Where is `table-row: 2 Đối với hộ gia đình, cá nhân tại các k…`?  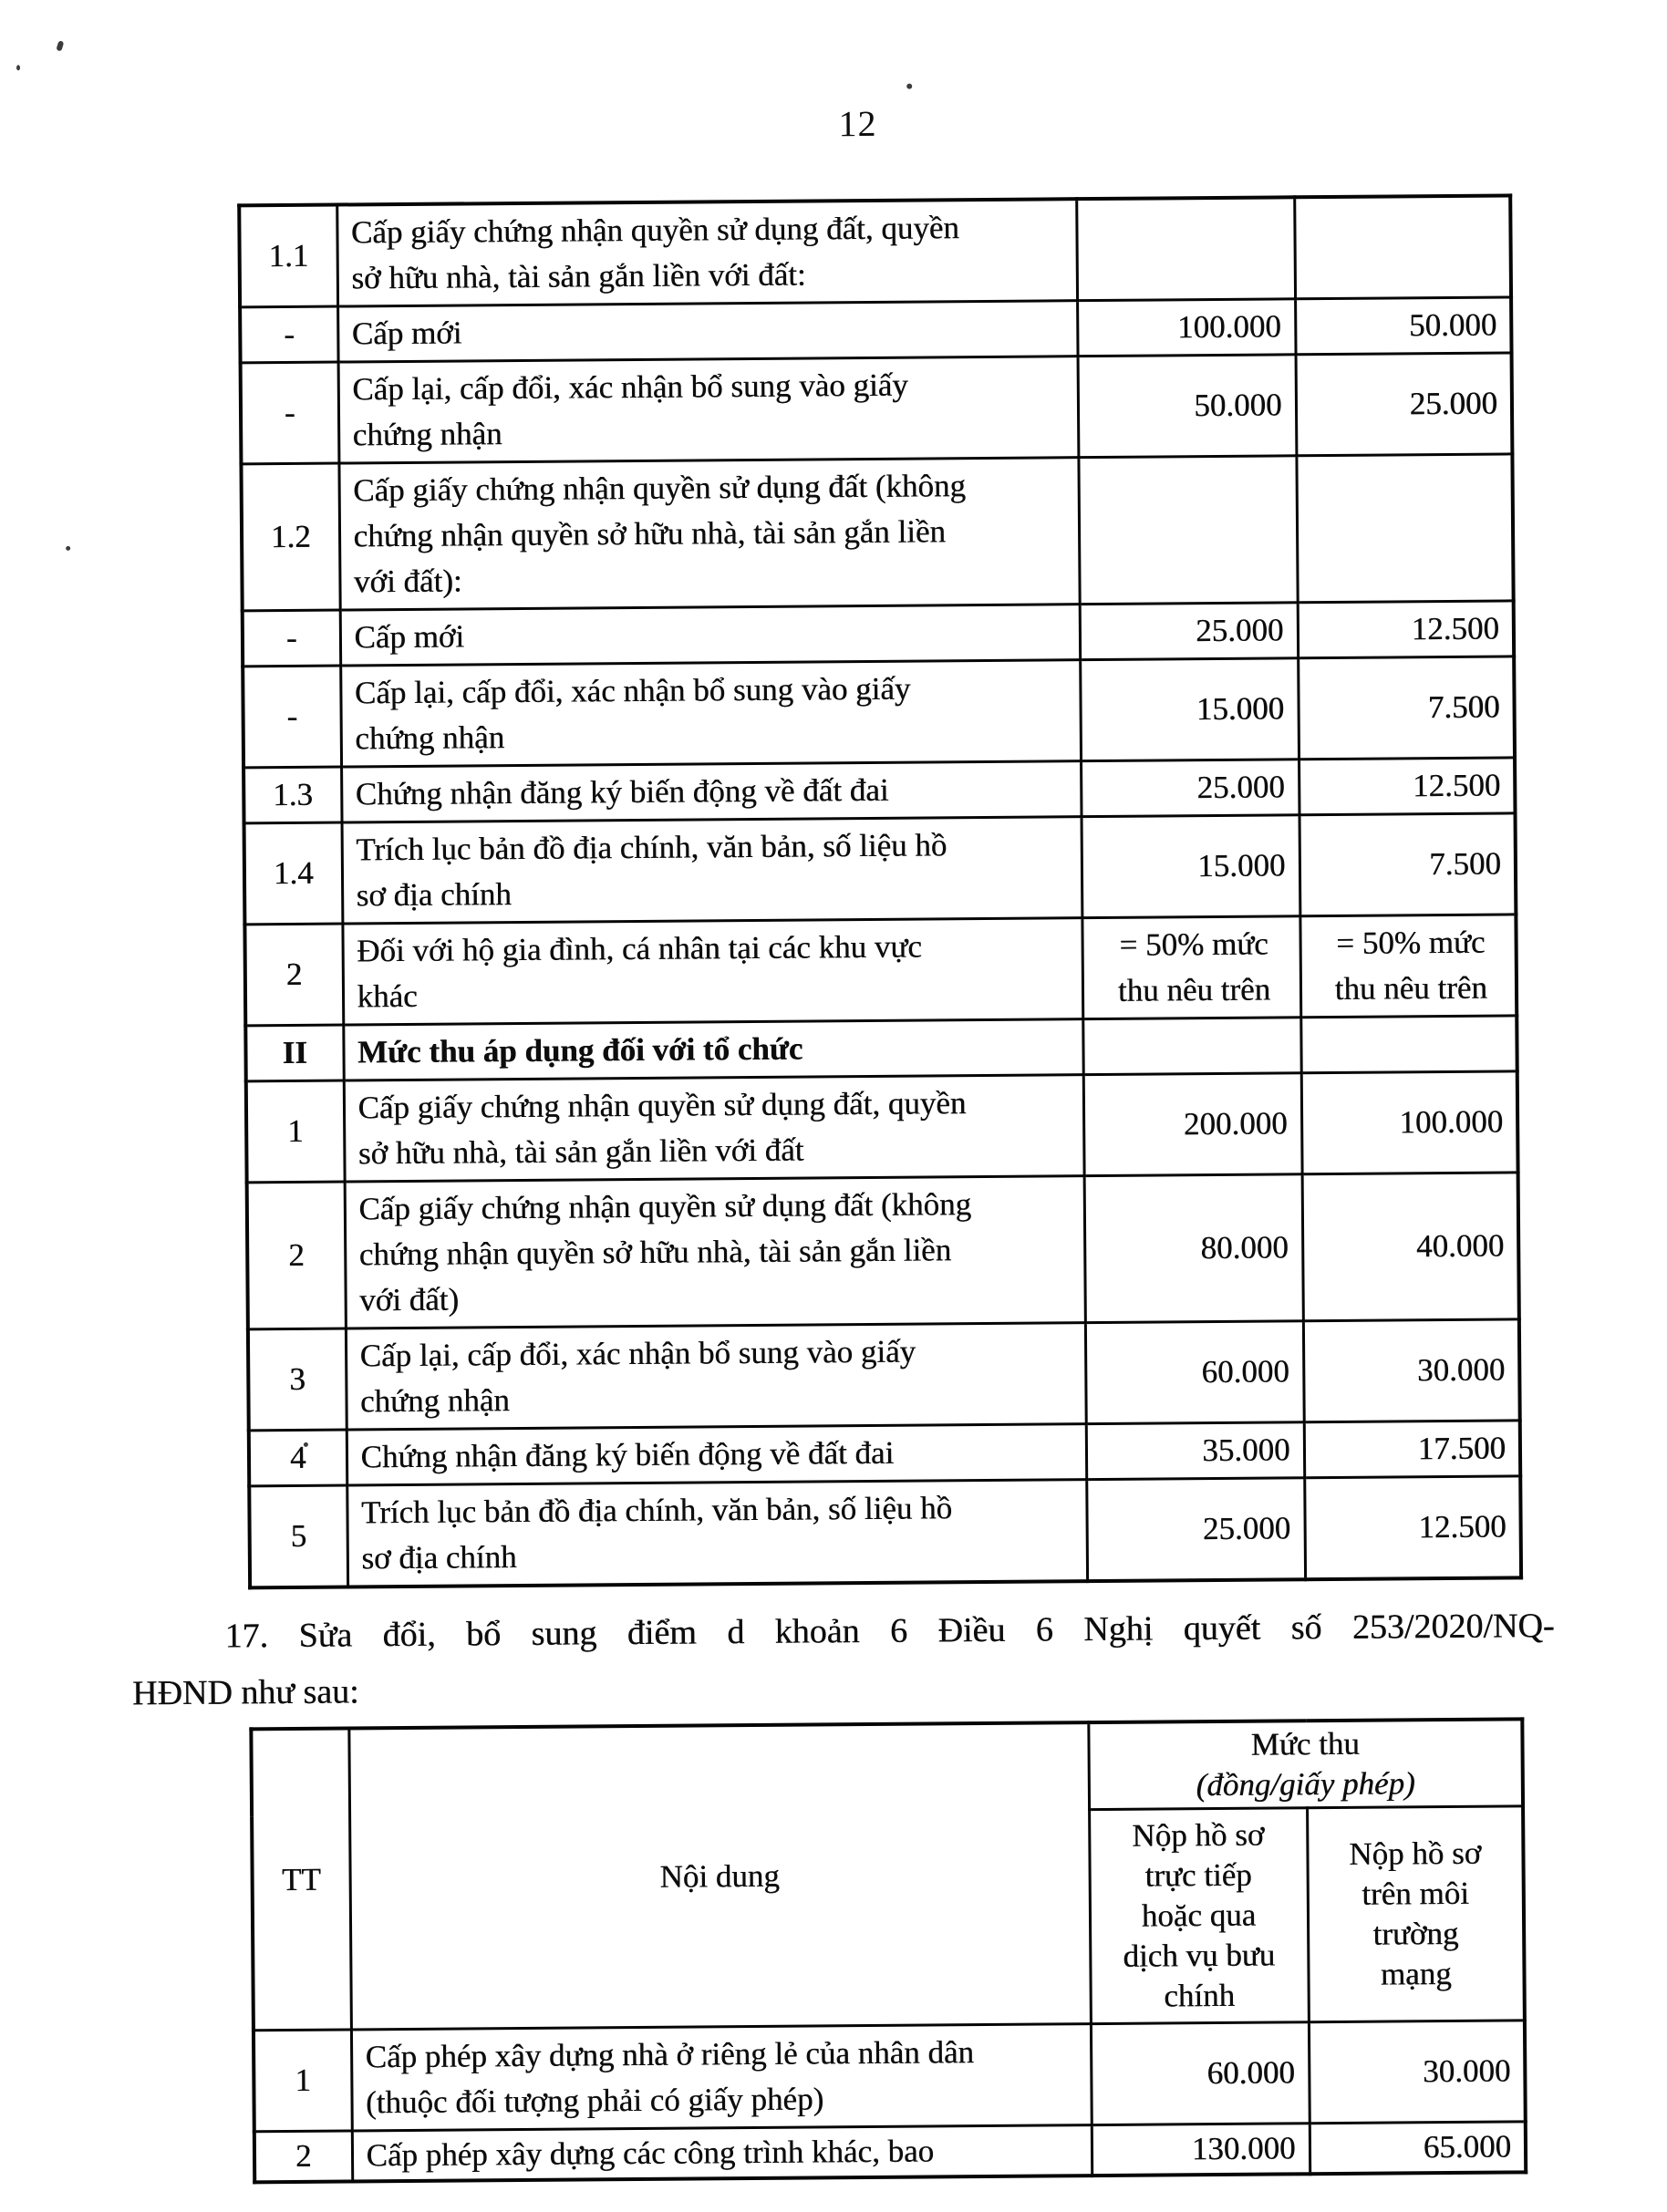 table-row: 2 Đối với hộ gia đình, cá nhân tại các k… is located at coordinates (880, 970).